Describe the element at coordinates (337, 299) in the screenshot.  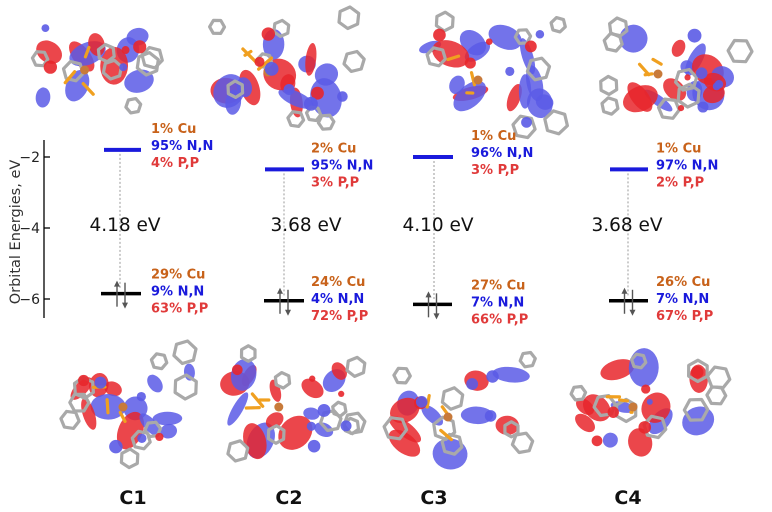
I see `homo-nn-percent: 4% N,N` at that location.